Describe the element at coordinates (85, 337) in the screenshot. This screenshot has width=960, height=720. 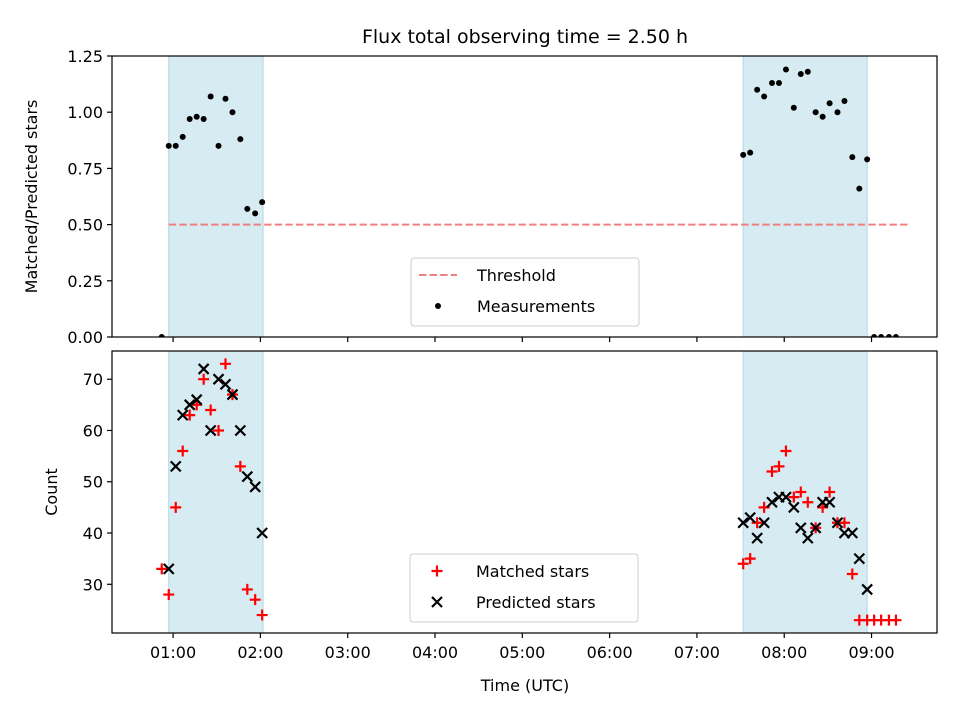
I see `y-tick-label: 0.00` at that location.